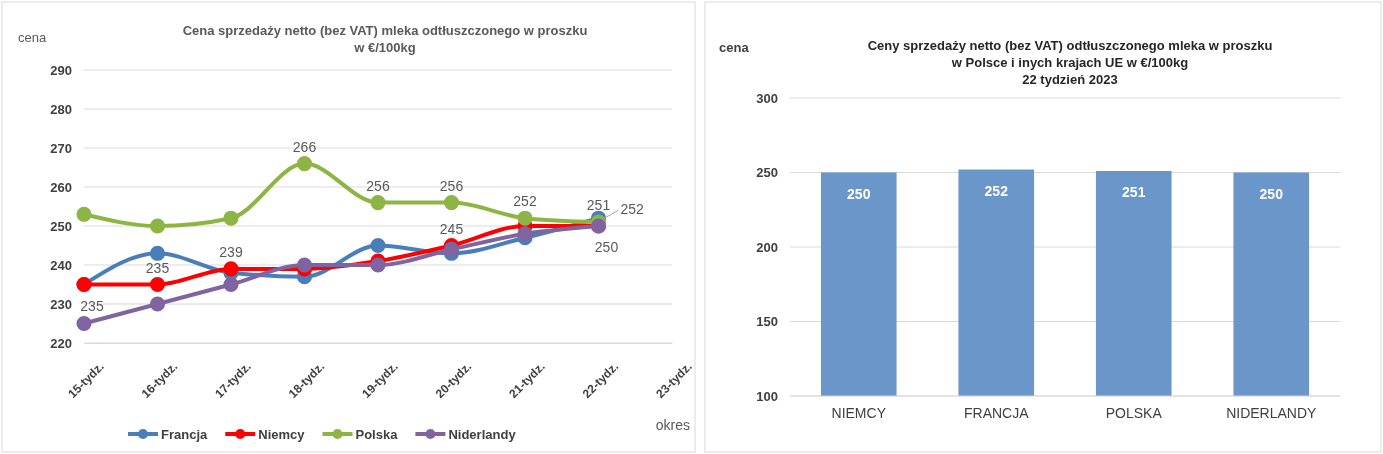  What do you see at coordinates (996, 412) in the screenshot?
I see `x-tick-label: FRANCJA` at bounding box center [996, 412].